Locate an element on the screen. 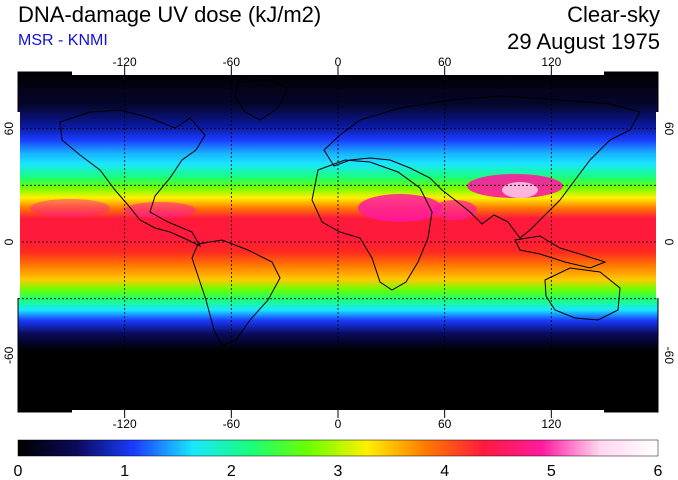 This screenshot has height=480, width=678. colorbar-tick-label: 0 is located at coordinates (18, 471).